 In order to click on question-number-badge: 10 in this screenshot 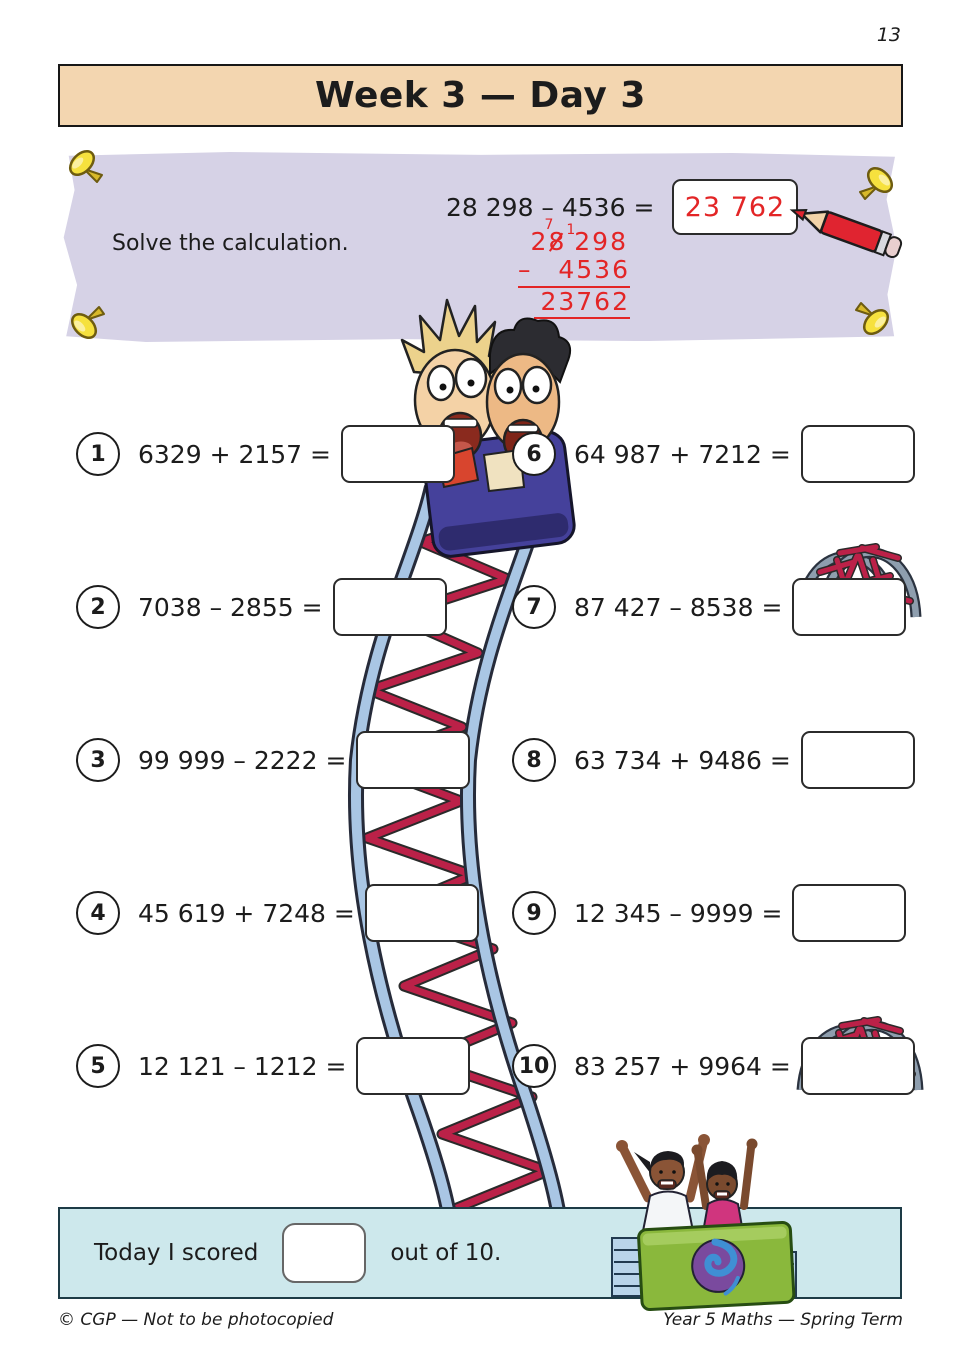, I will do `click(534, 1066)`.